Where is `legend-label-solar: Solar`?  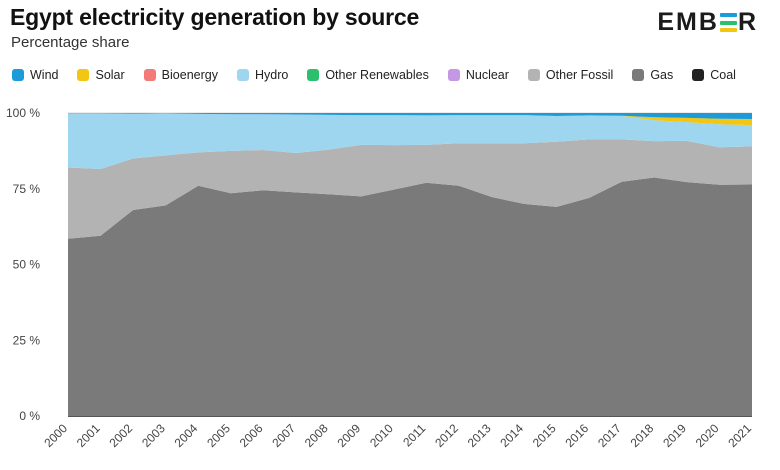 legend-label-solar: Solar is located at coordinates (110, 75).